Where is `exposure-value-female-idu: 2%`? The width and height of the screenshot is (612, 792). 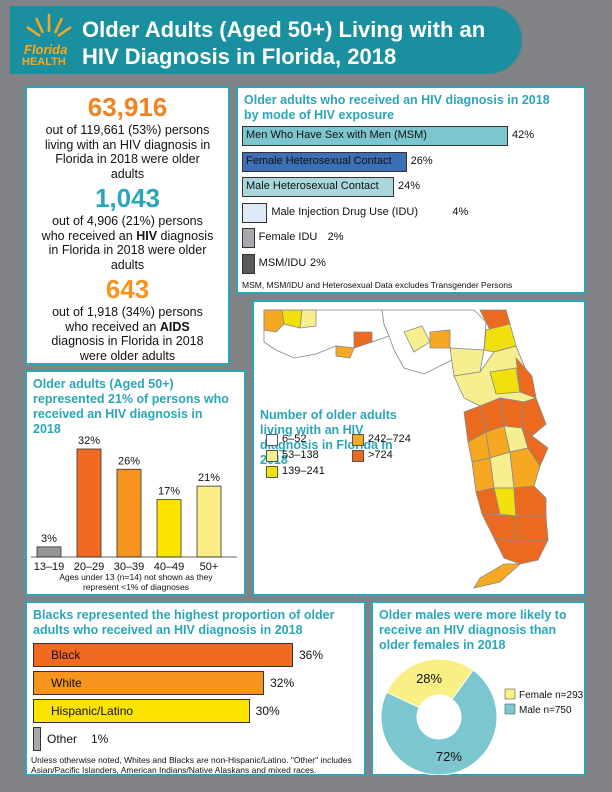 exposure-value-female-idu: 2% is located at coordinates (335, 237).